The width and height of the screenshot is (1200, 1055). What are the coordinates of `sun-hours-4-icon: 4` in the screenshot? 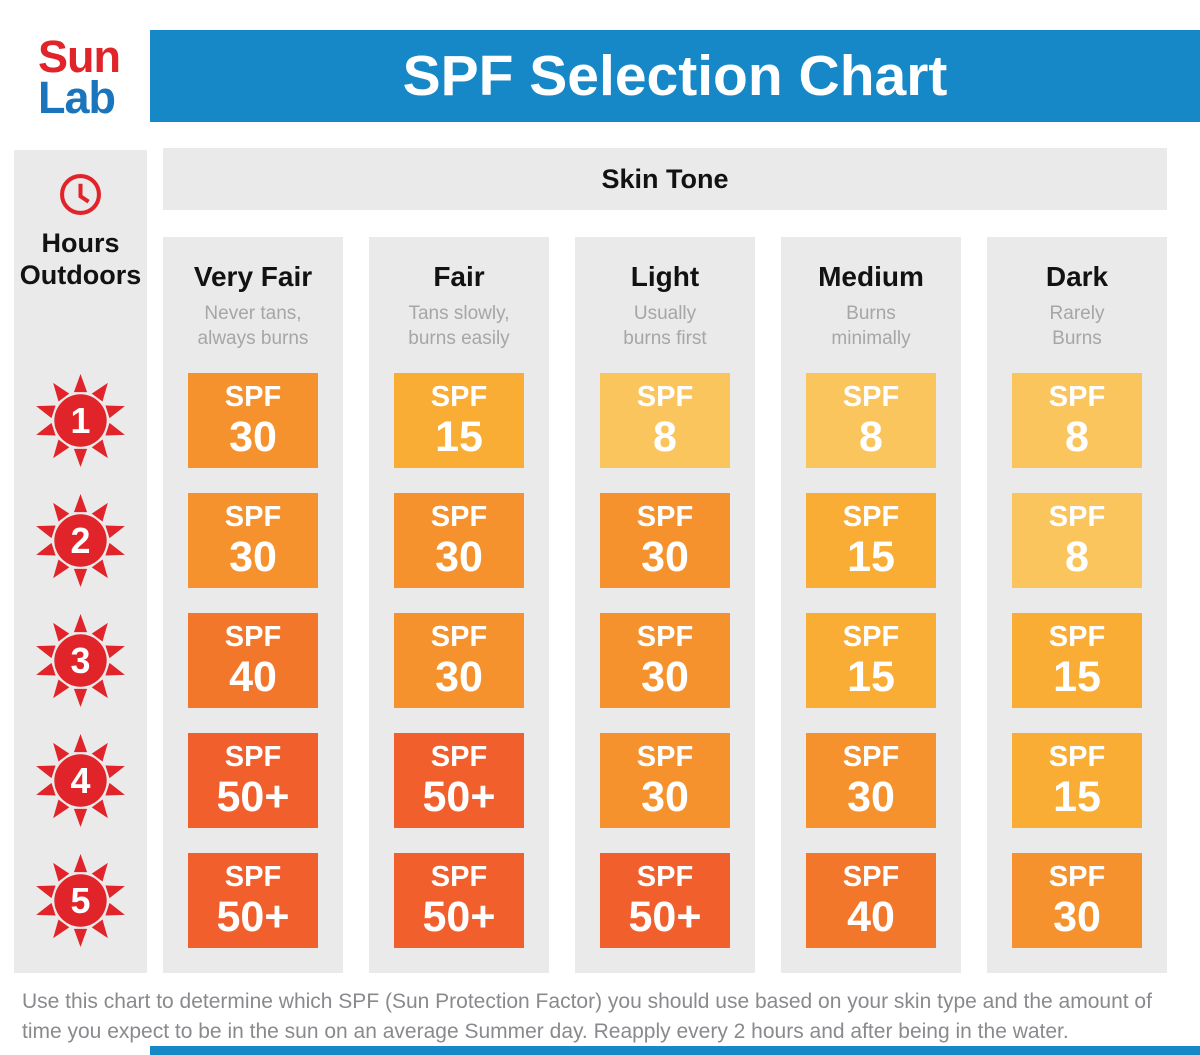 It's located at (80, 780).